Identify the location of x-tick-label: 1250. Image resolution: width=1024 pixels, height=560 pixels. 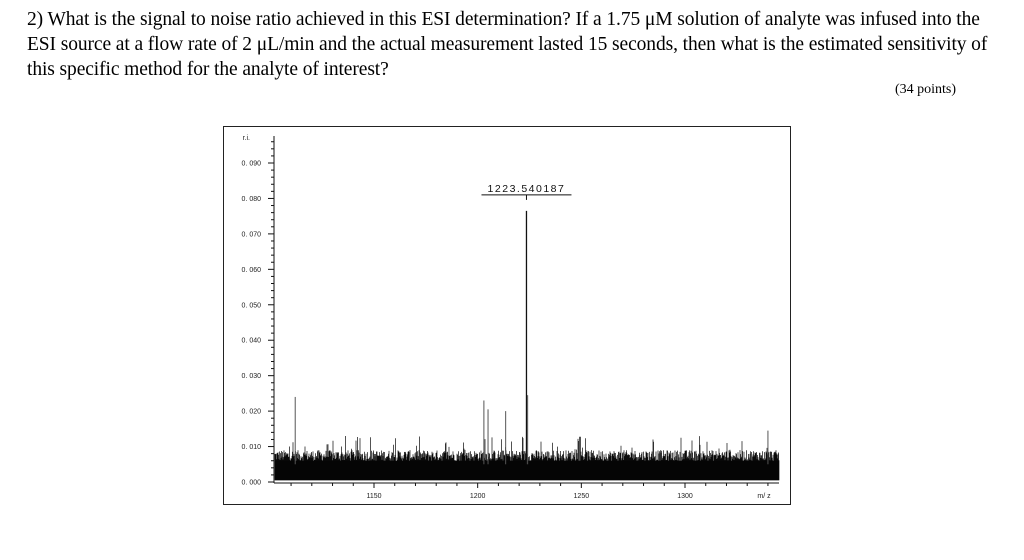
(582, 496).